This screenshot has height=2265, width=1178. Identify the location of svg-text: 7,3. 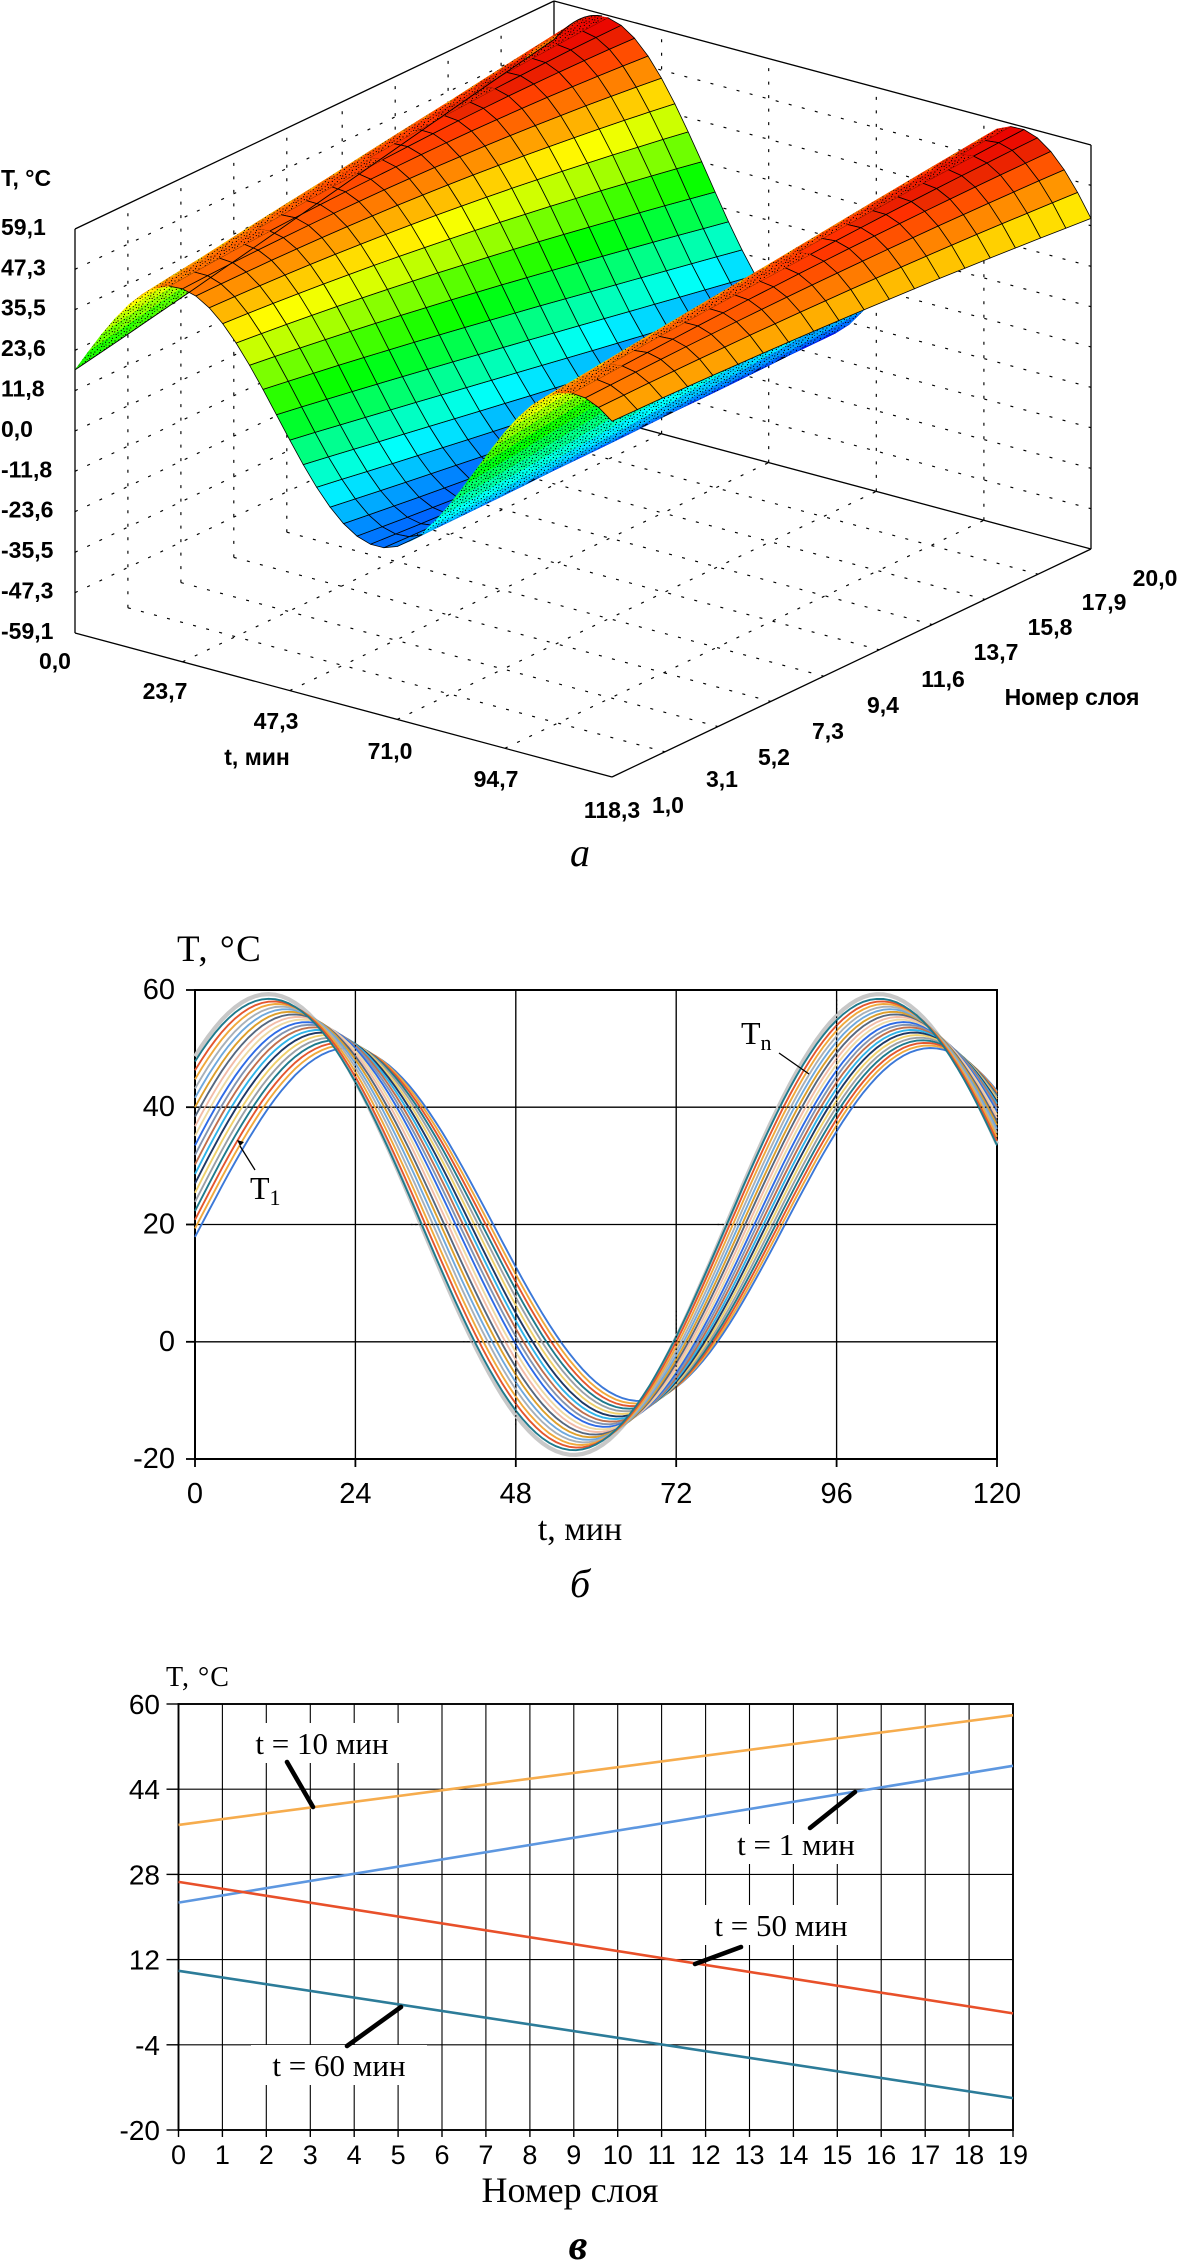
(828, 731).